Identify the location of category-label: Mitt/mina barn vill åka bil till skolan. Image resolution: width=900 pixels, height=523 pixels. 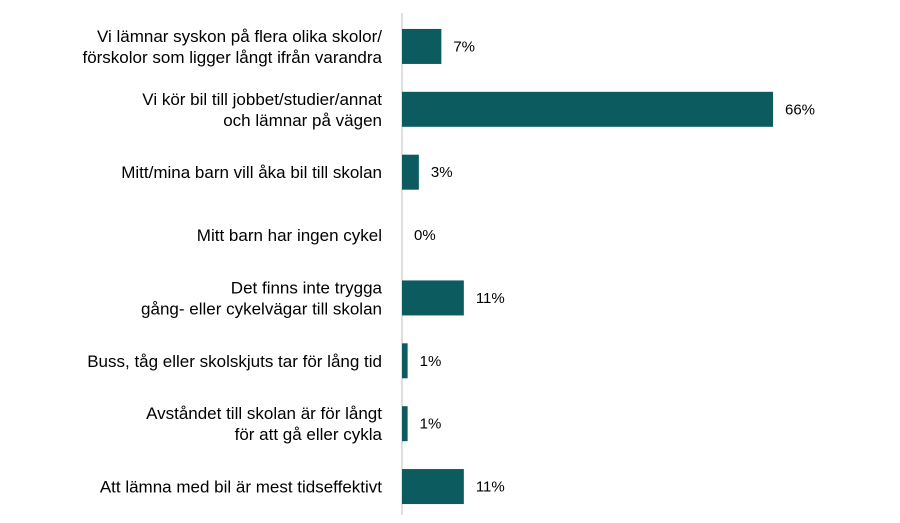
(251, 172).